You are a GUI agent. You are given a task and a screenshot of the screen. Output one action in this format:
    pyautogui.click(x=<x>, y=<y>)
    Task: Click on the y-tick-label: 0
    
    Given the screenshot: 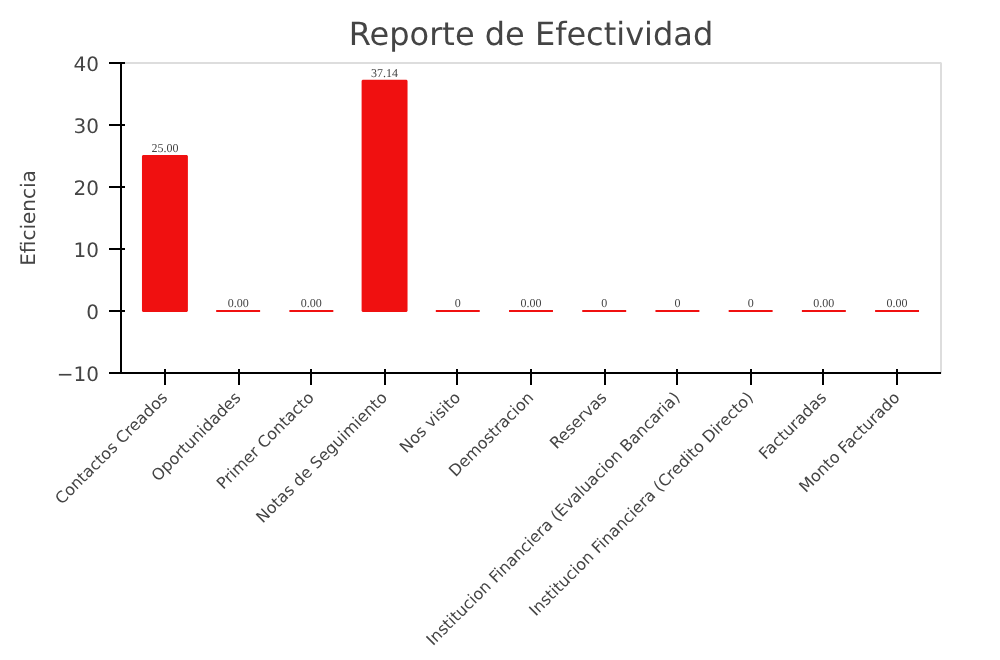 What is the action you would take?
    pyautogui.click(x=93, y=314)
    